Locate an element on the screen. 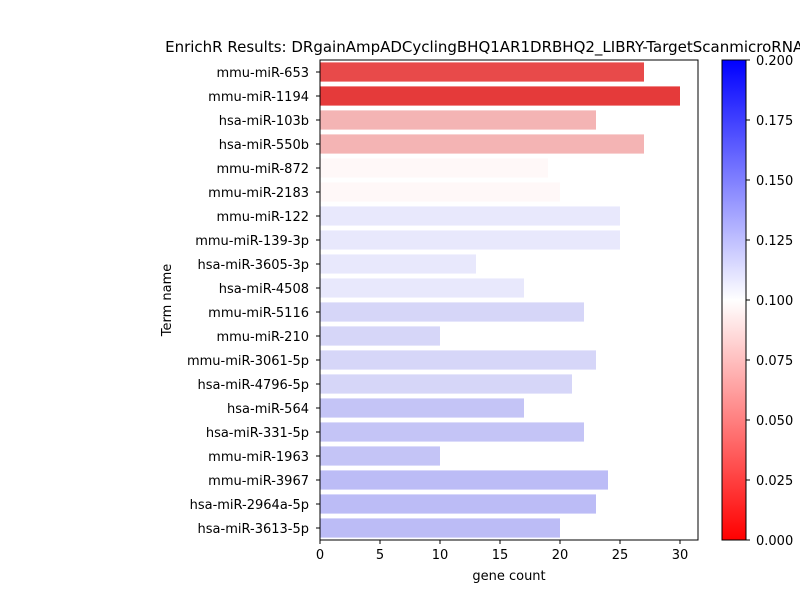 Image resolution: width=800 pixels, height=600 pixels. colorbar-tick-label: 0.075 is located at coordinates (774, 361).